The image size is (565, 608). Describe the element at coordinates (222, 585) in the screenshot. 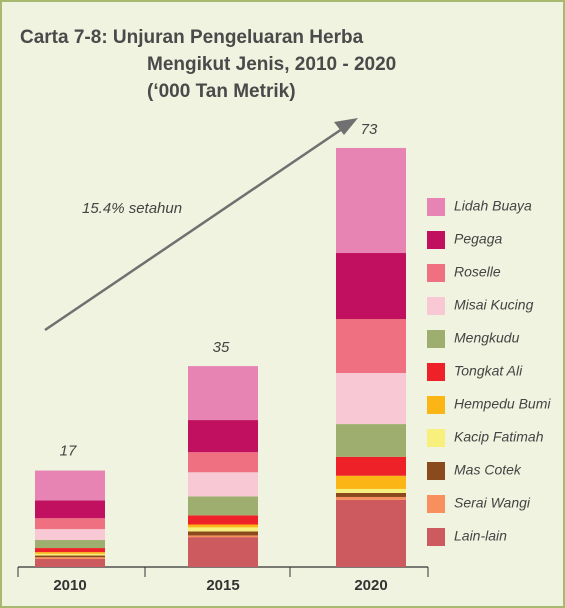

I see `x-tick-label: 2015` at that location.